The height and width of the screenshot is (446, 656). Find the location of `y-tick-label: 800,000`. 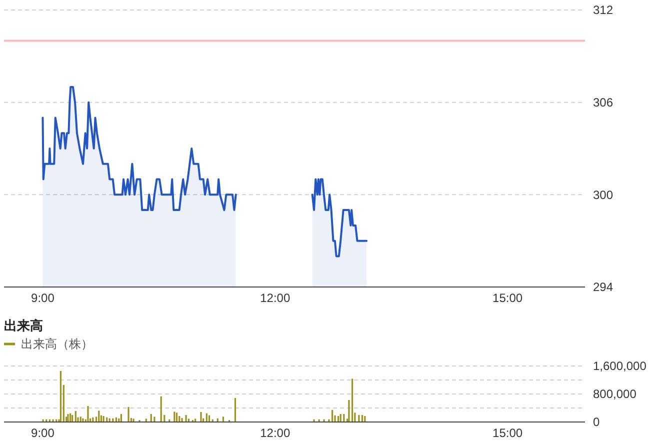

y-tick-label: 800,000 is located at coordinates (615, 394).